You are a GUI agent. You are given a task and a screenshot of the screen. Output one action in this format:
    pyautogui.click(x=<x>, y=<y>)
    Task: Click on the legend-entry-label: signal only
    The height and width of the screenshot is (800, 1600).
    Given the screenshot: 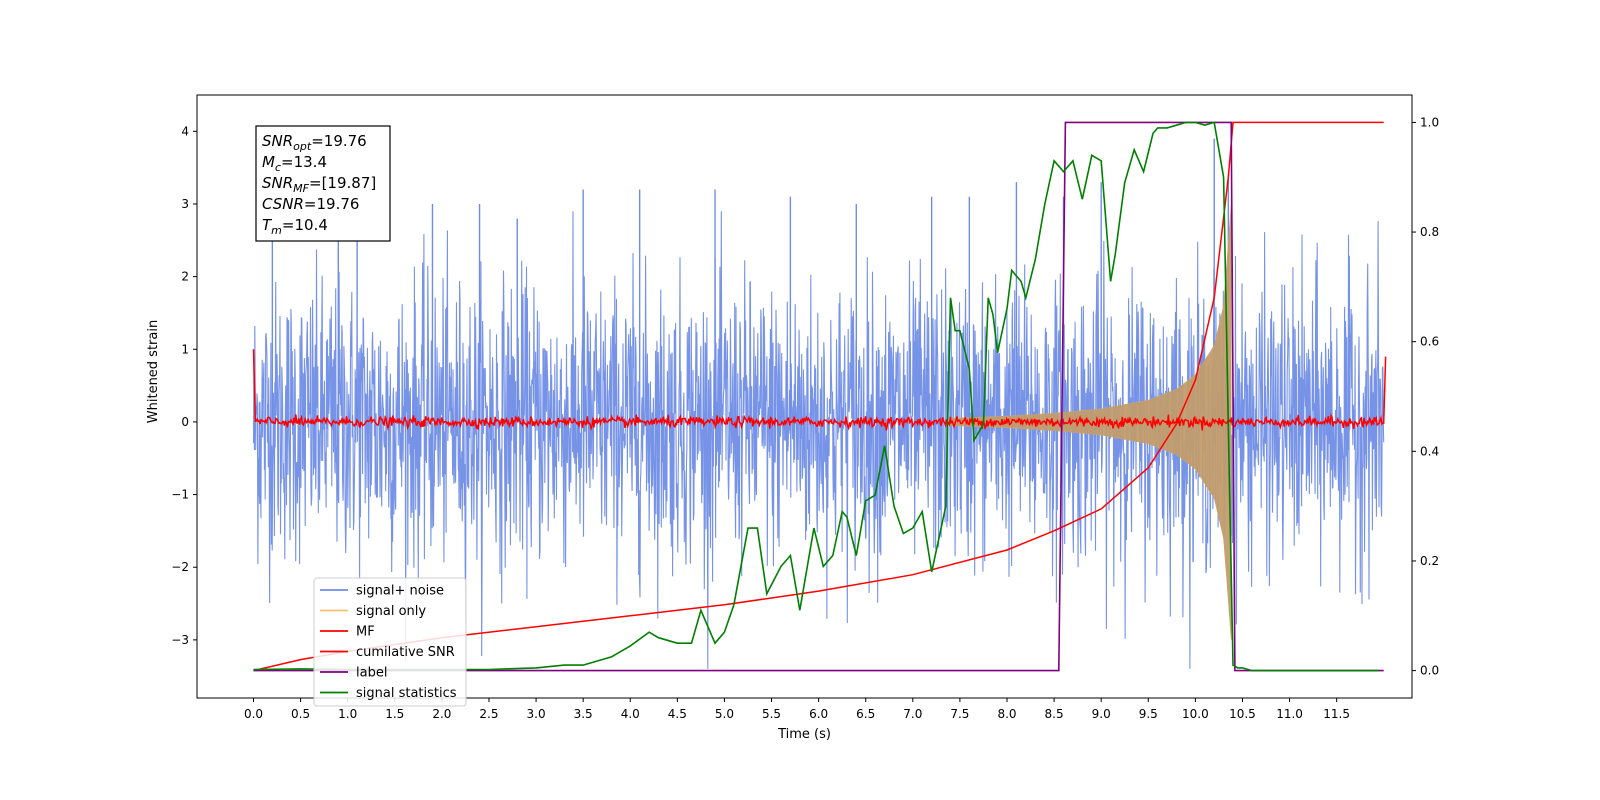 What is the action you would take?
    pyautogui.click(x=391, y=611)
    